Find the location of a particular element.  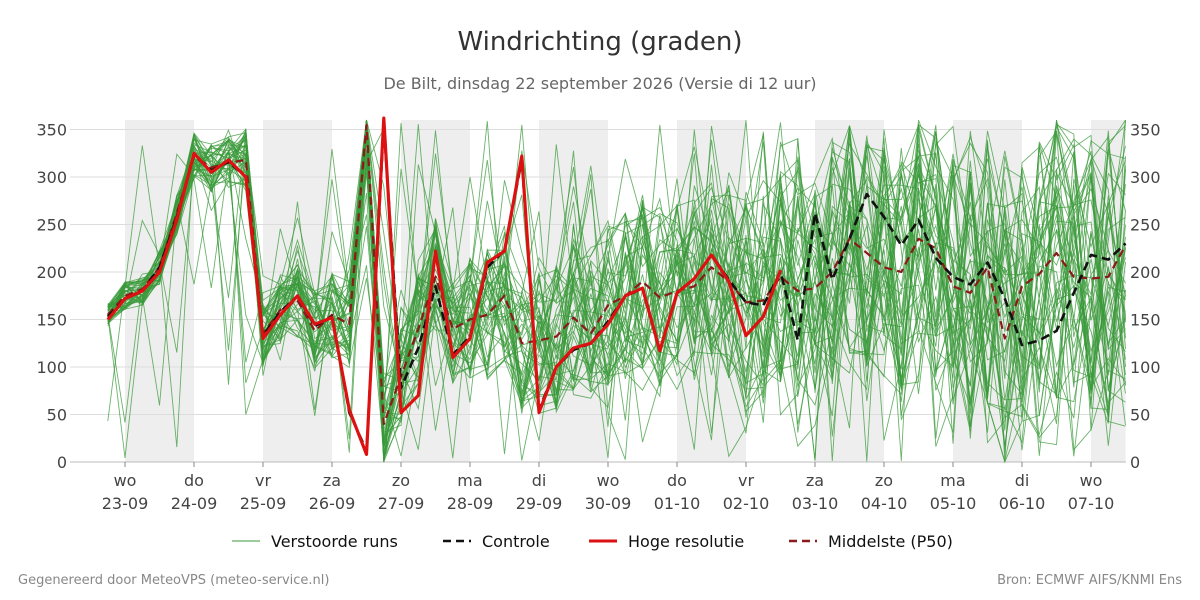

x-tick-date-14: 07-10 is located at coordinates (1091, 503).